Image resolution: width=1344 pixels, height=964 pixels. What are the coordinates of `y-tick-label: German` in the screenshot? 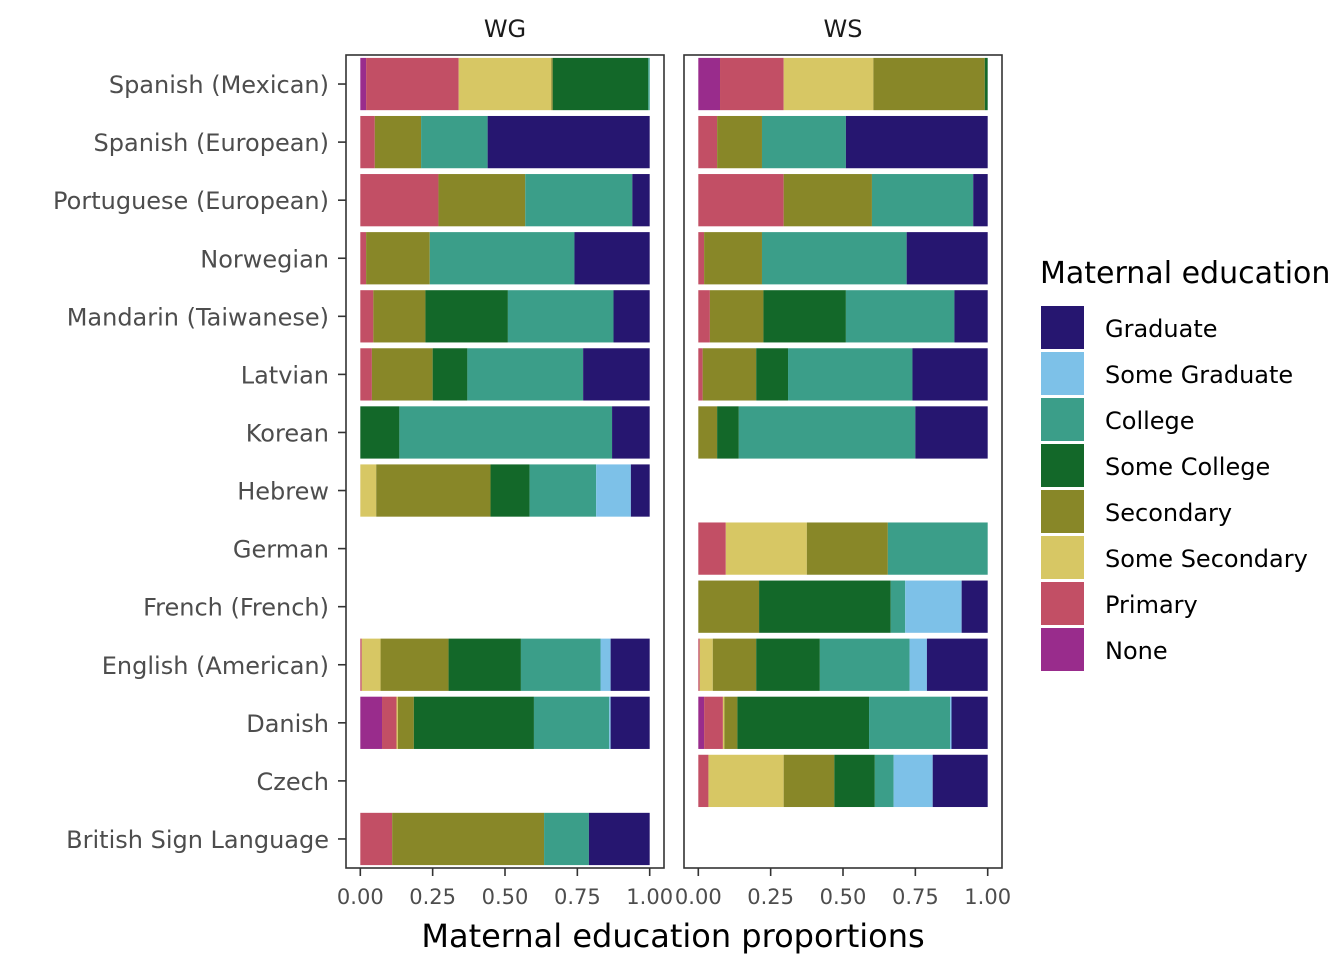 It's located at (281, 550).